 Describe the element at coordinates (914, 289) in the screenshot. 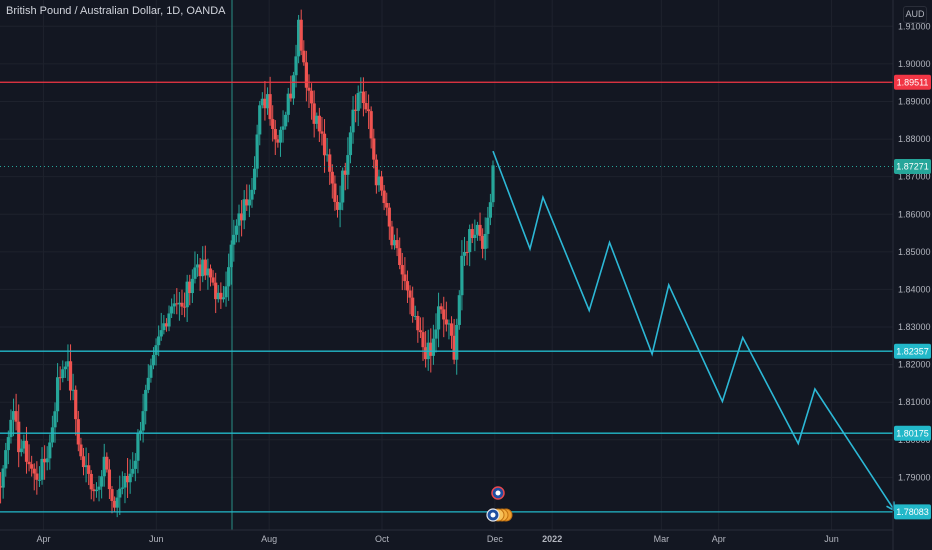

I see `price-tick-label: 1.84000` at that location.